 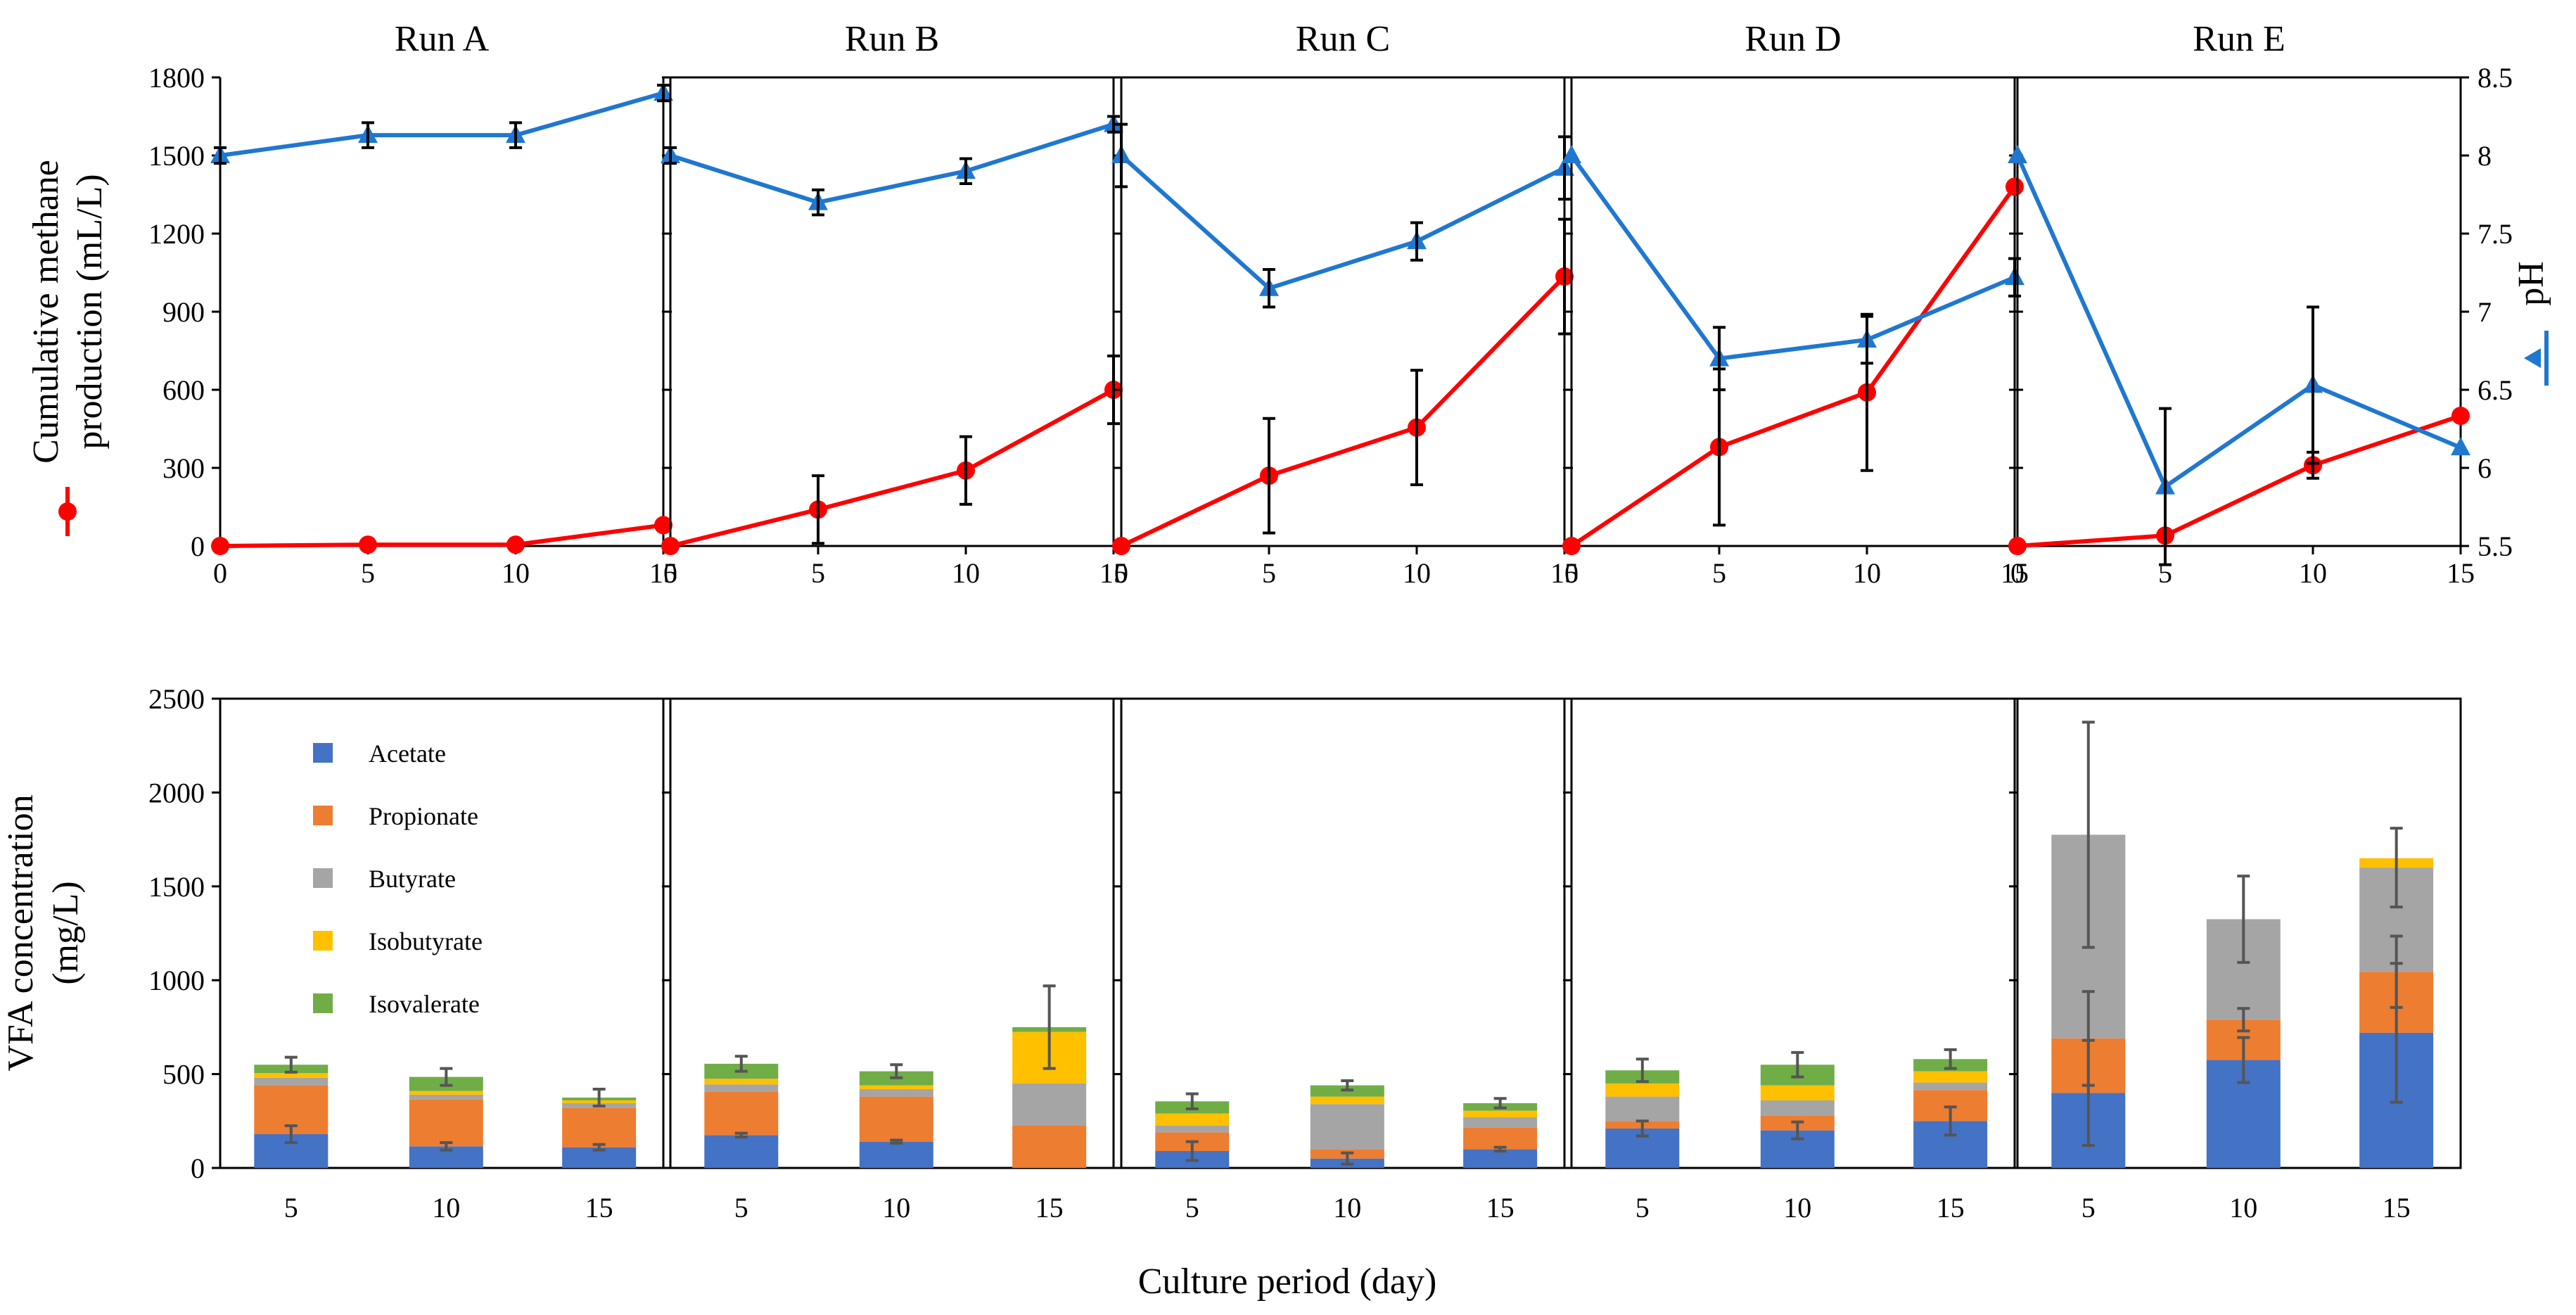 What do you see at coordinates (198, 1168) in the screenshot?
I see `vfa-tick-label: 0` at bounding box center [198, 1168].